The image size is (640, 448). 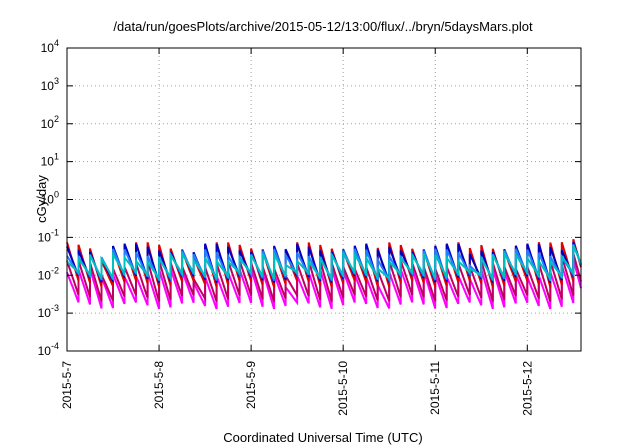 I want to click on x-tick-label: 2015-5-10, so click(x=343, y=388).